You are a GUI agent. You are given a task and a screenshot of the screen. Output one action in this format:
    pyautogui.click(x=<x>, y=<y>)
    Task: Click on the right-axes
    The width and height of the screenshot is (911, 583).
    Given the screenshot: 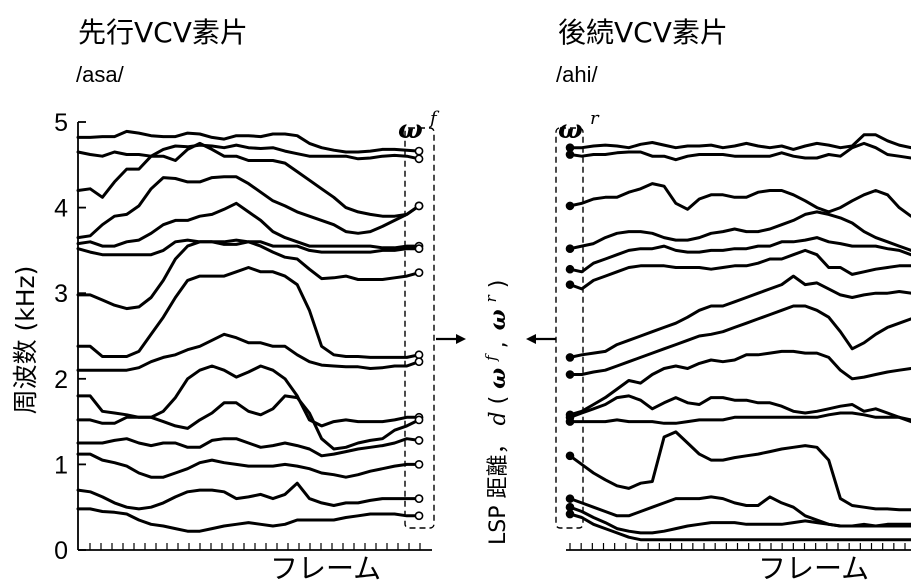 What is the action you would take?
    pyautogui.click(x=738, y=547)
    